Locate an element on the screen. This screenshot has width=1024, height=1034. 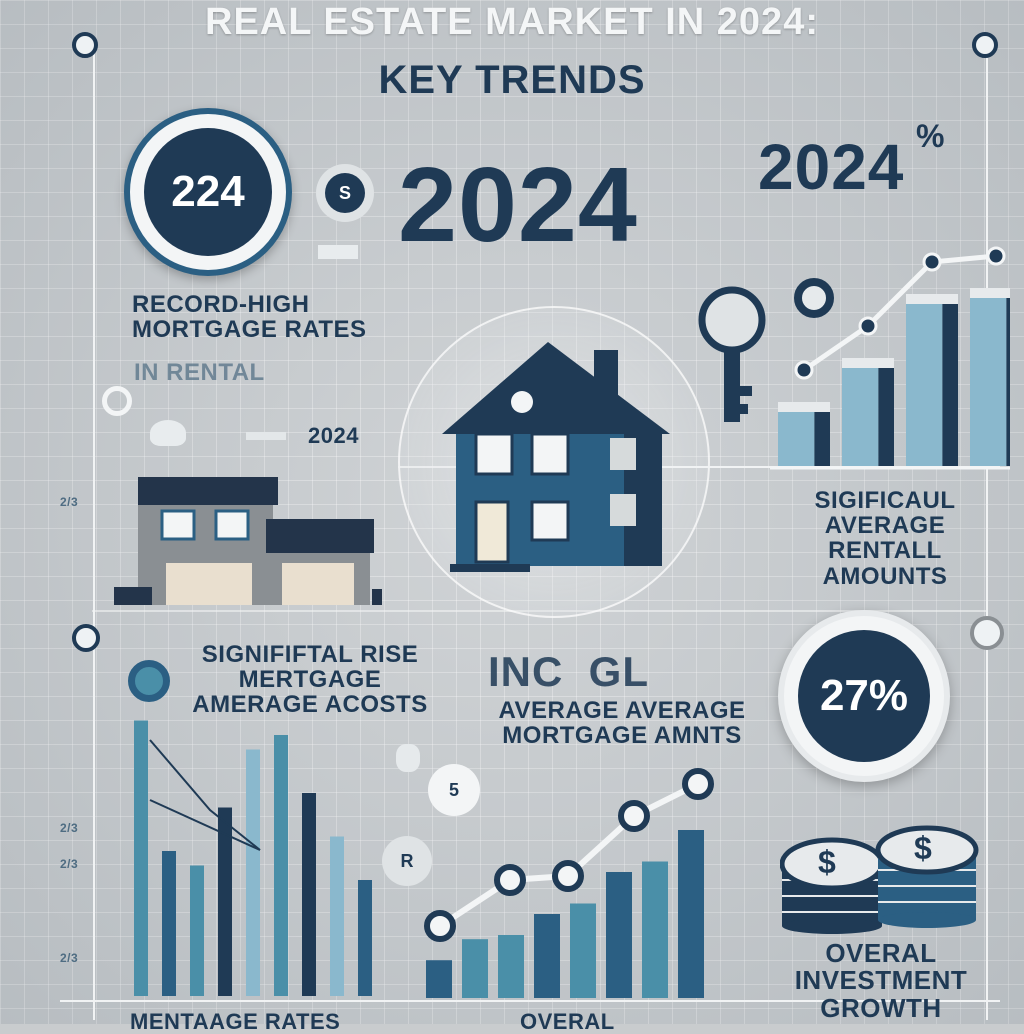
dollar-badge-icon: S is located at coordinates (345, 193).